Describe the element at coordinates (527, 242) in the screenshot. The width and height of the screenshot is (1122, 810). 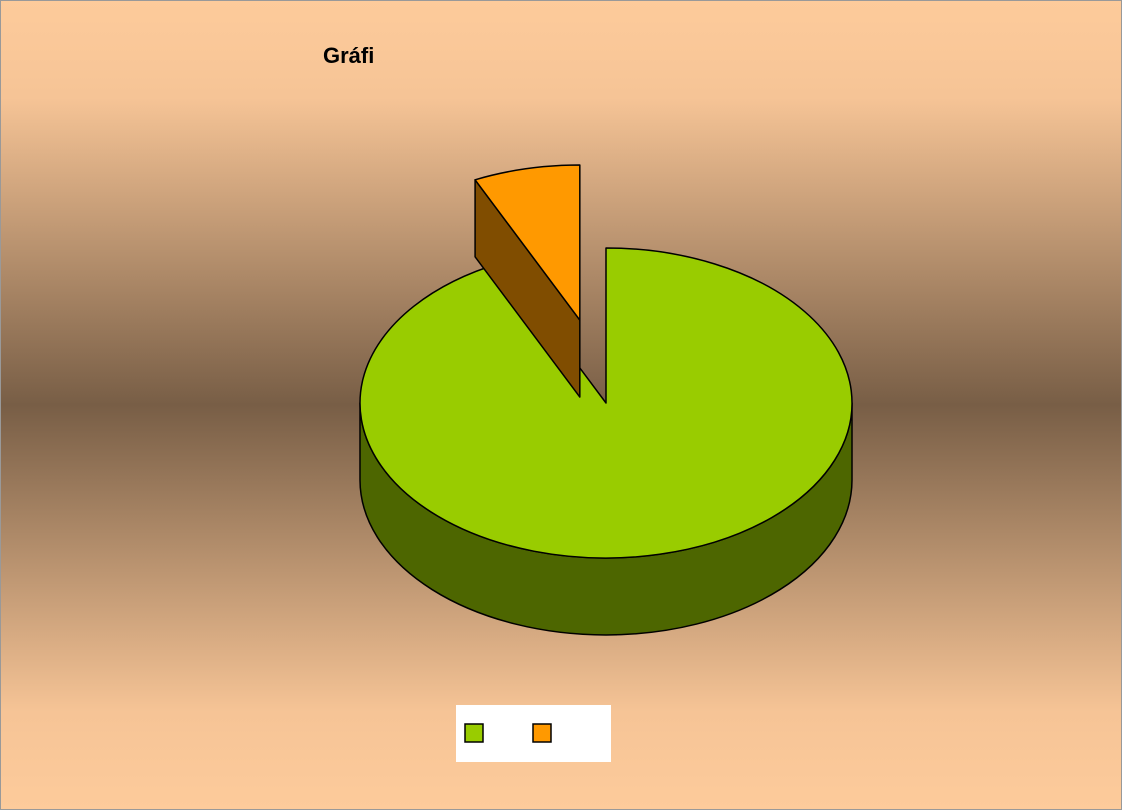
I see `slice` at that location.